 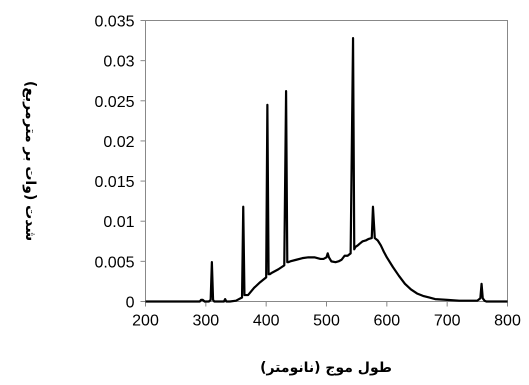 I want to click on x-tick-label: 400, so click(x=266, y=321).